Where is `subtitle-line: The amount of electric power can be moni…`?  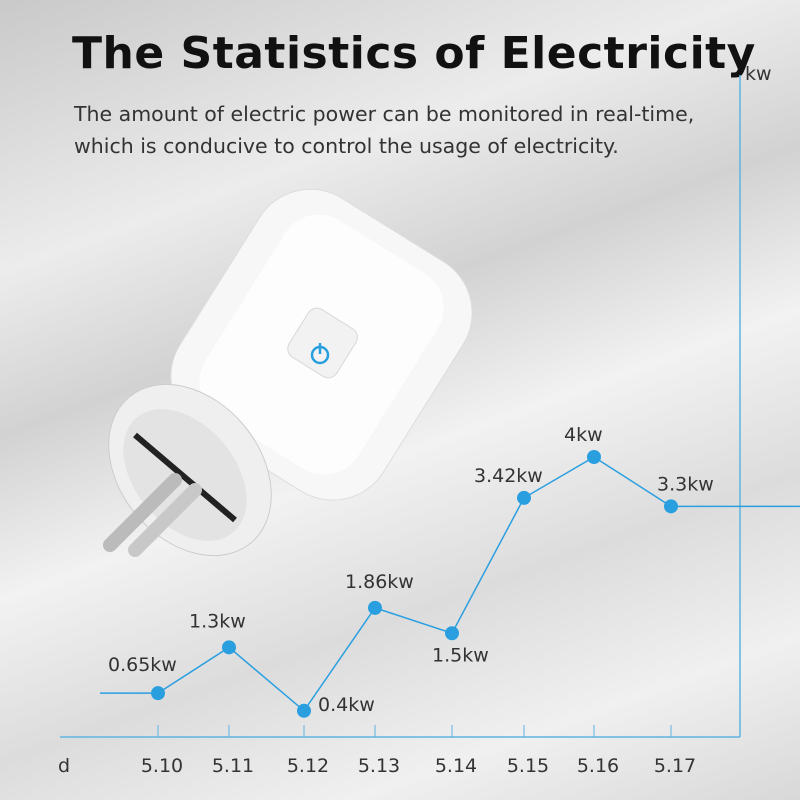
subtitle-line: The amount of electric power can be moni… is located at coordinates (384, 114).